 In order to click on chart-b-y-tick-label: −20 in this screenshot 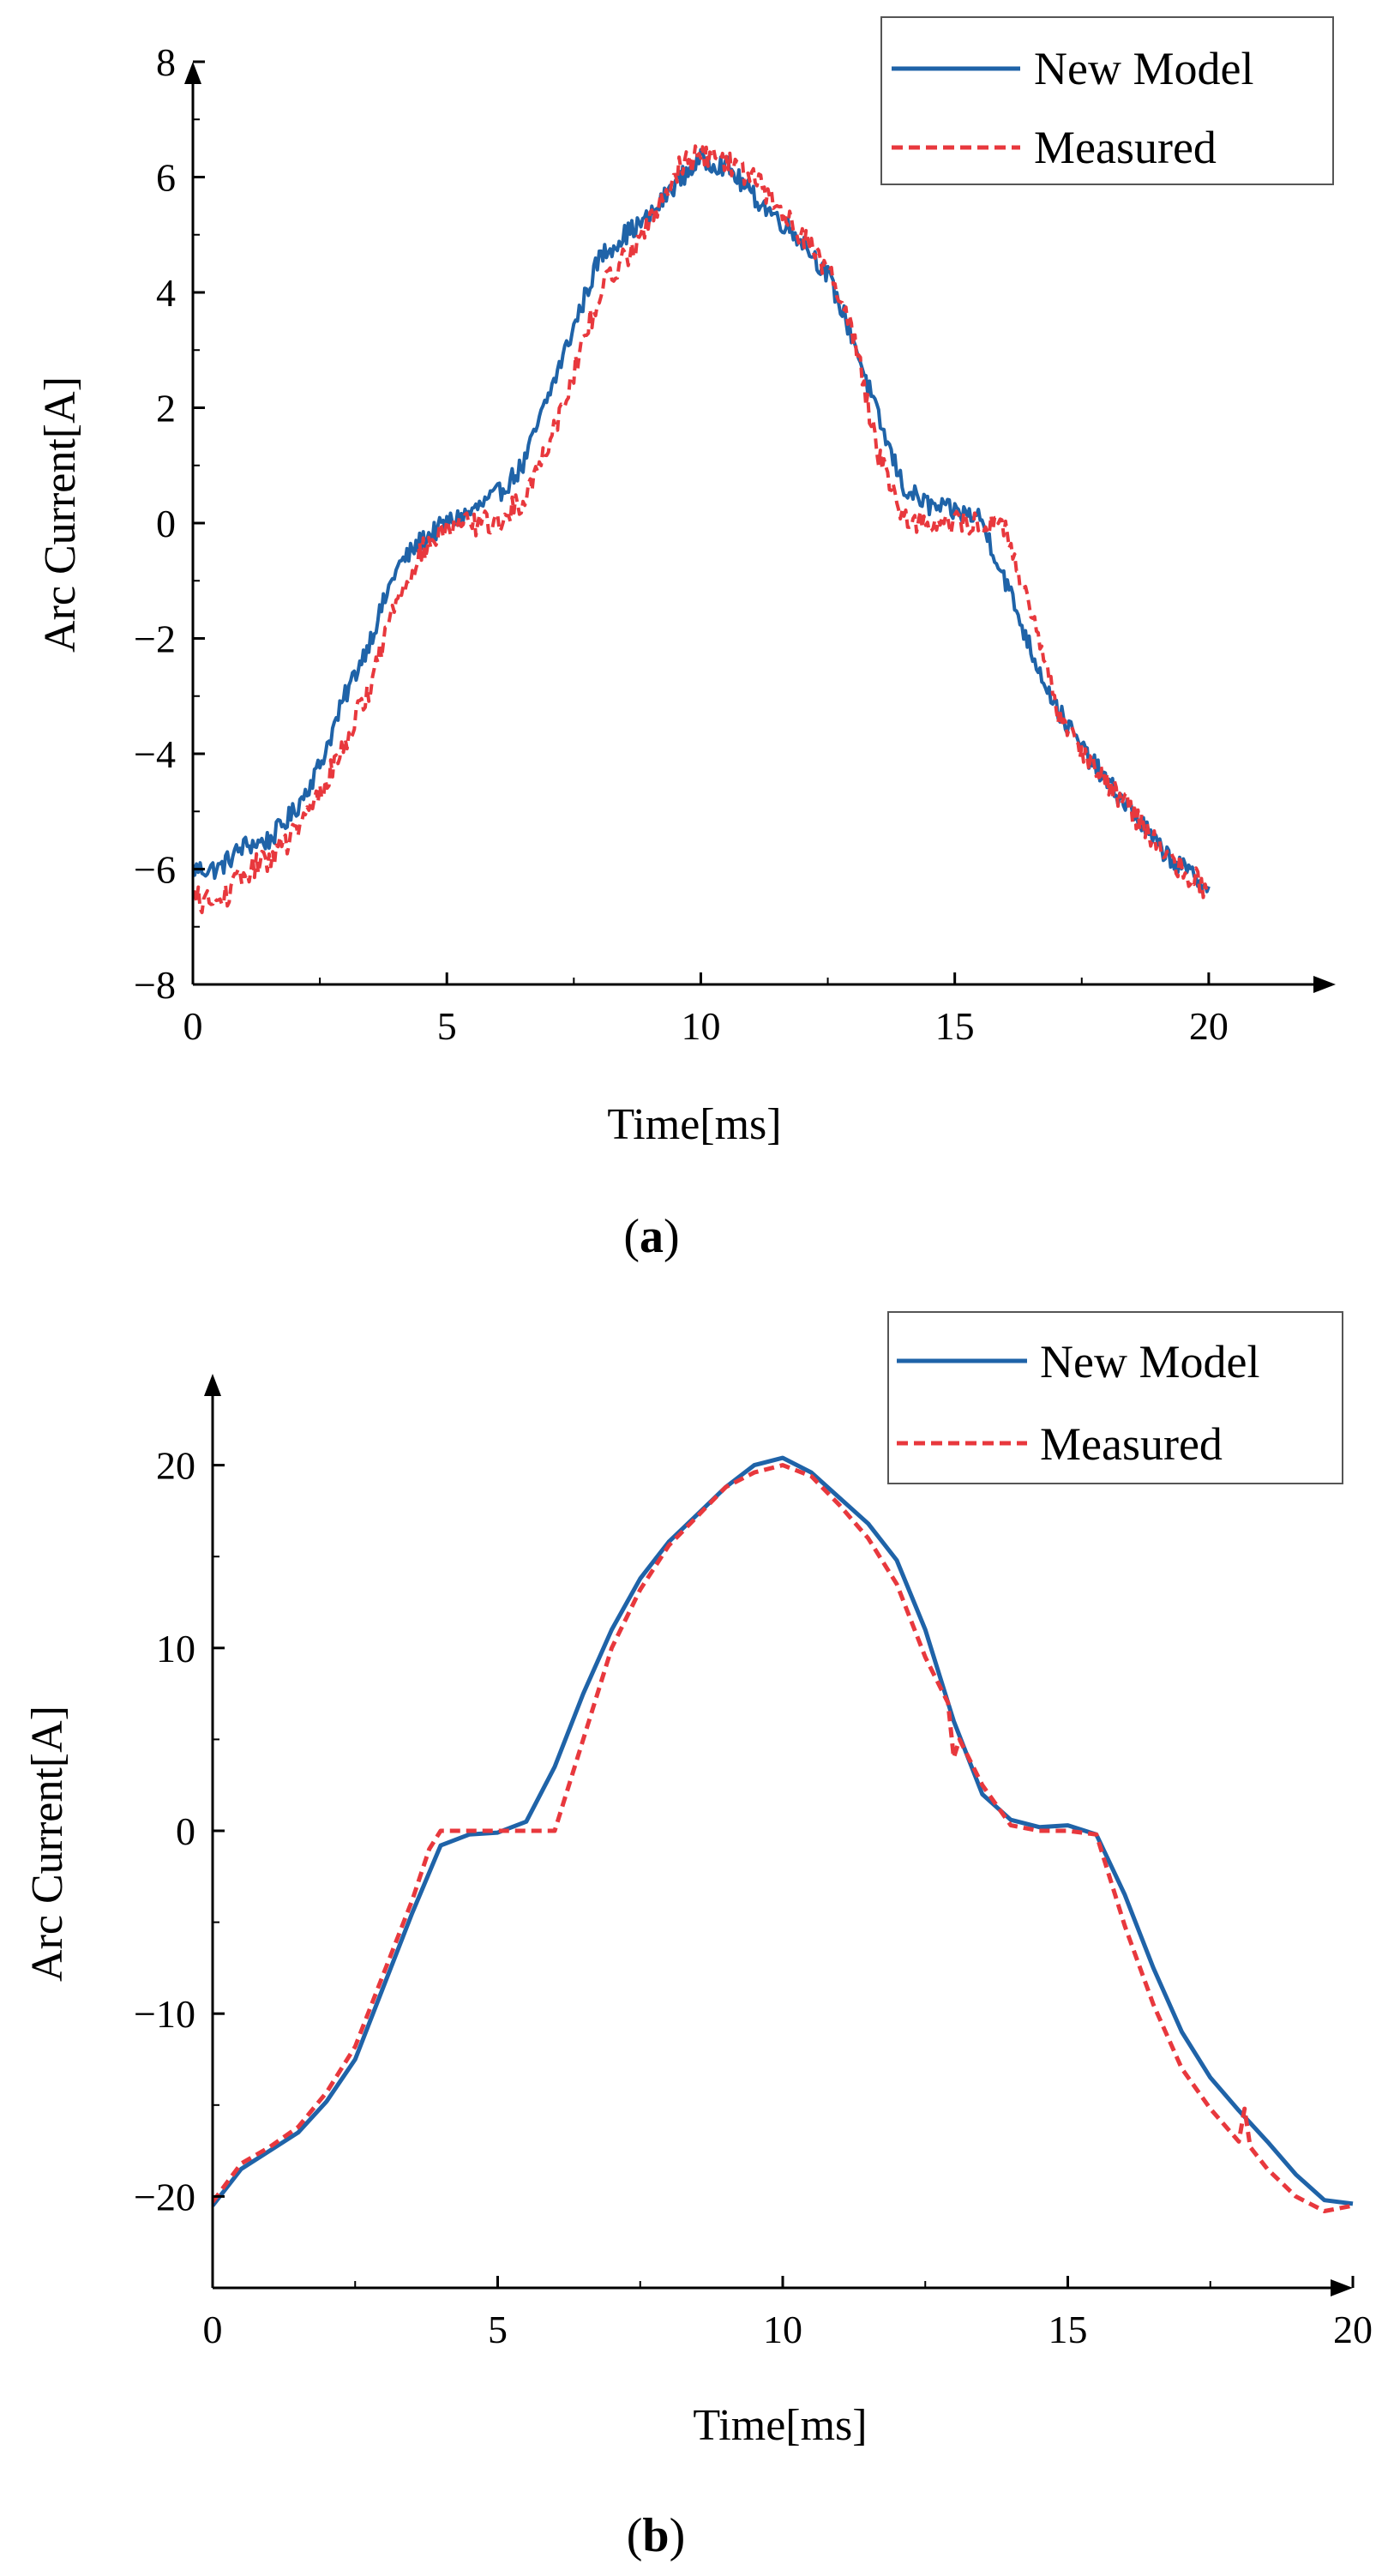, I will do `click(164, 2196)`.